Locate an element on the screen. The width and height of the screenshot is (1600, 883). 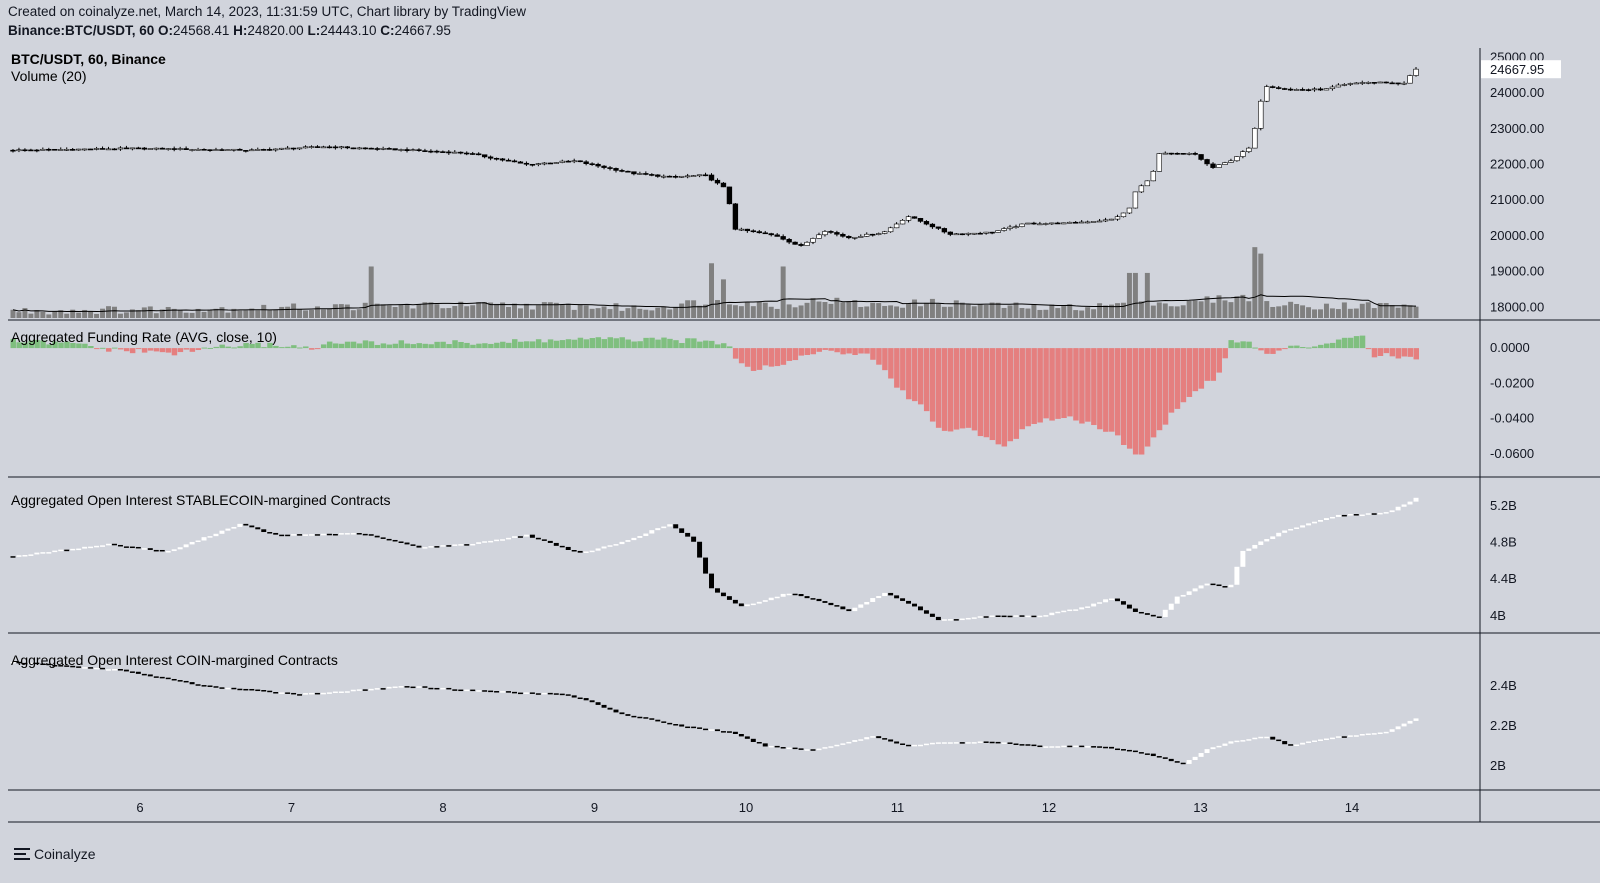
oi-coin-pane: 2.4B 2.2B 2B is located at coordinates (763, 717).